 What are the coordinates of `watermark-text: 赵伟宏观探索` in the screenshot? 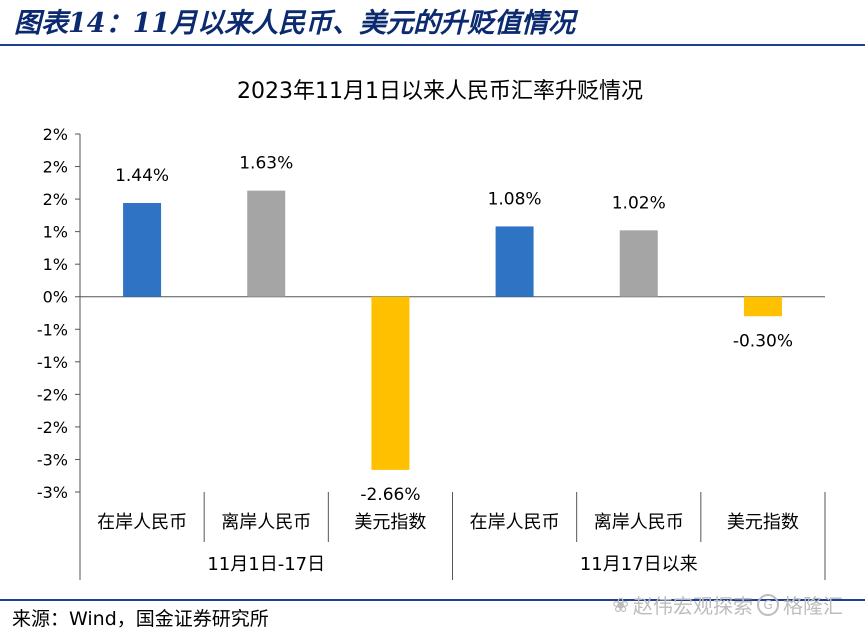 It's located at (693, 606).